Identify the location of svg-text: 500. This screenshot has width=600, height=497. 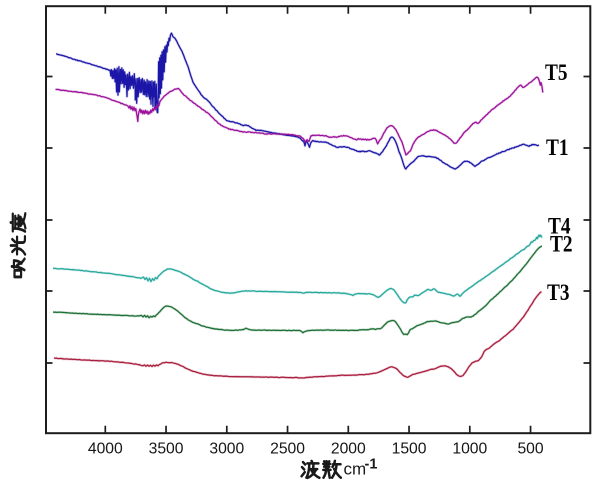
(530, 449).